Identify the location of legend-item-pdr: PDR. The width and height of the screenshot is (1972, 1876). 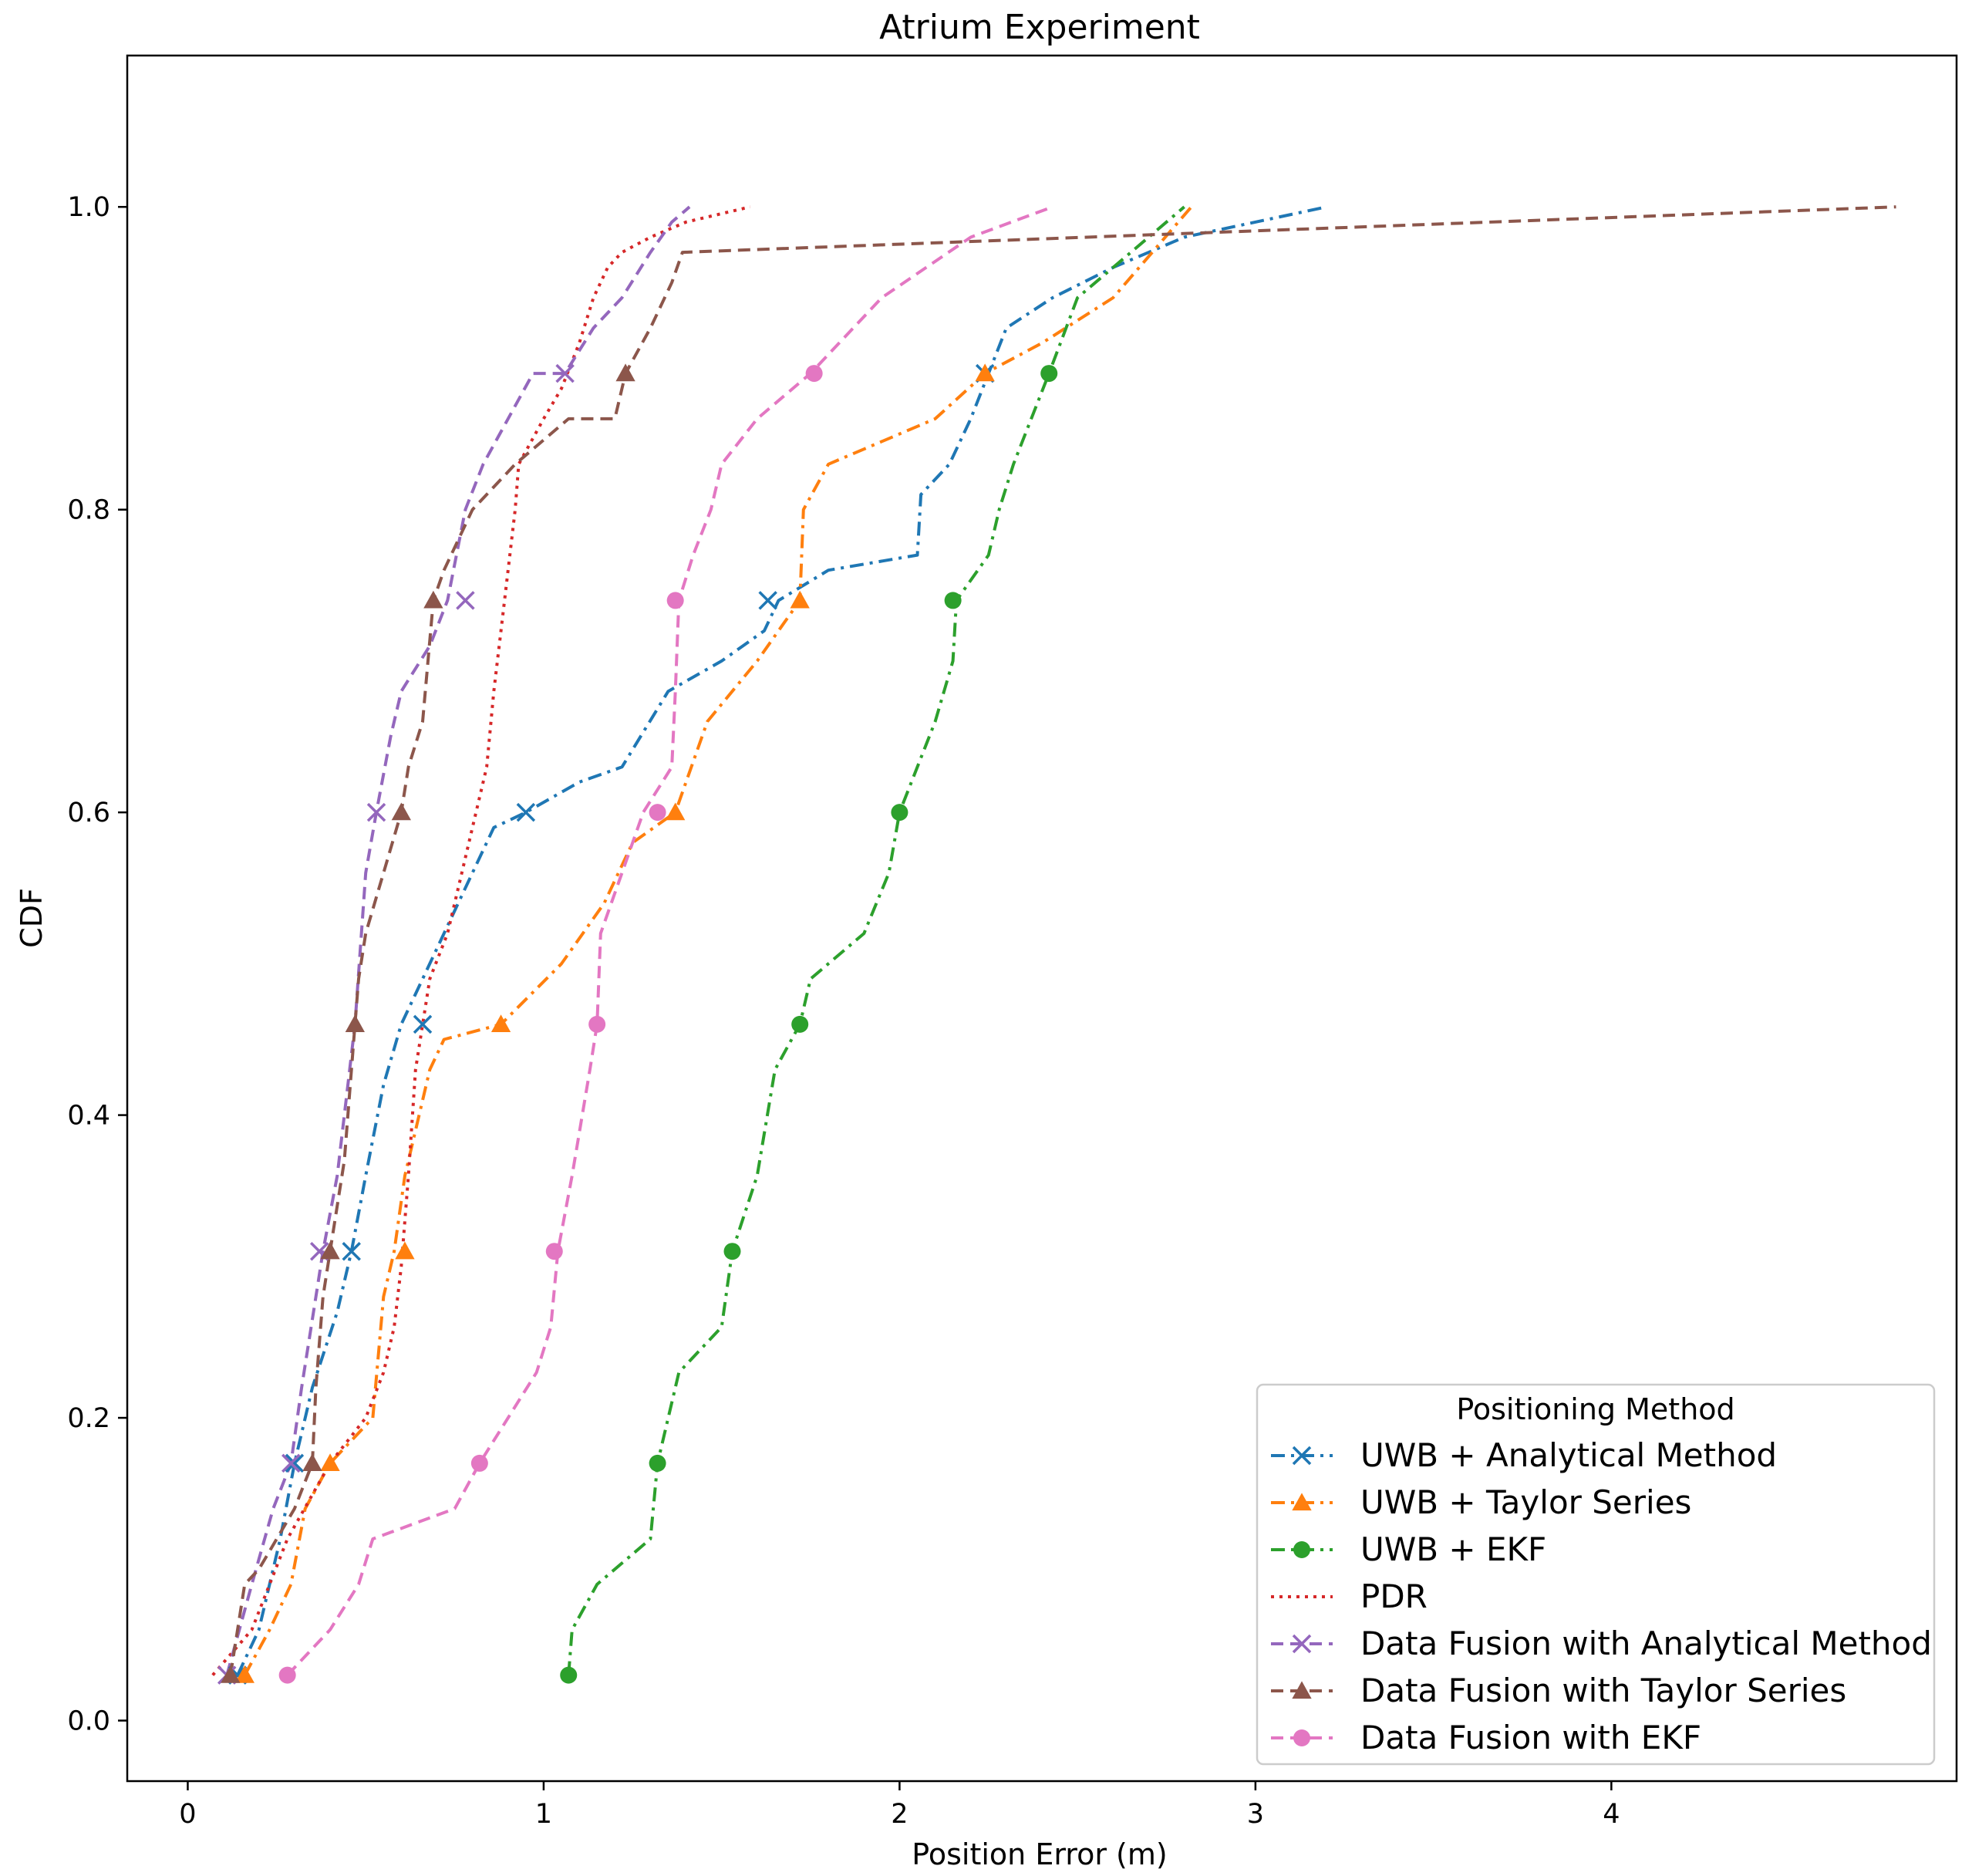
(1349, 1596).